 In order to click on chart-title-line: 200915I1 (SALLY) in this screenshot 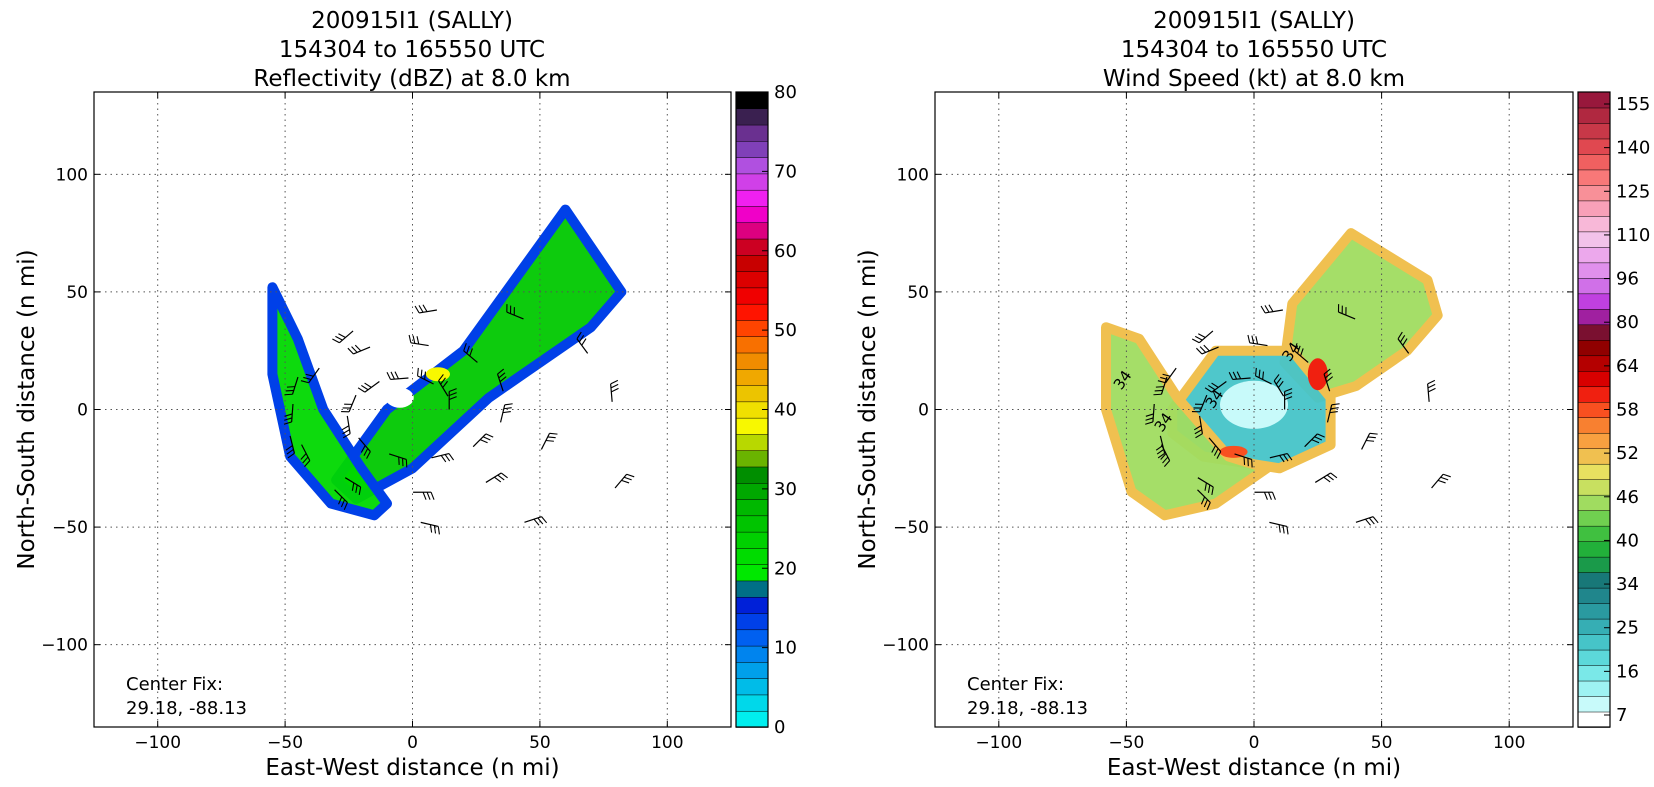, I will do `click(1254, 21)`.